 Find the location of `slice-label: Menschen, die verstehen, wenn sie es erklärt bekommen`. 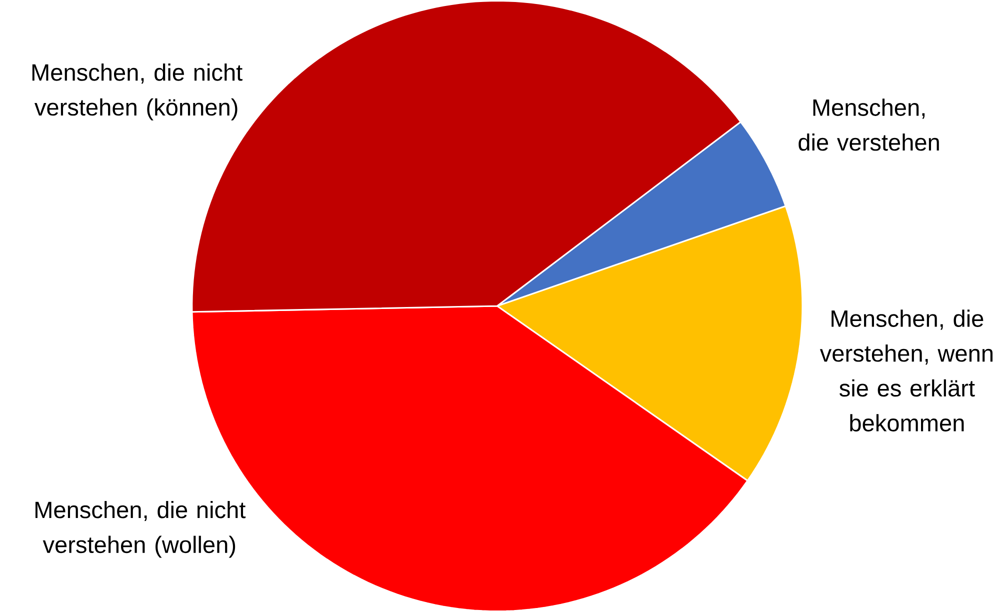

slice-label: Menschen, die verstehen, wenn sie es erklärt bekommen is located at coordinates (906, 371).